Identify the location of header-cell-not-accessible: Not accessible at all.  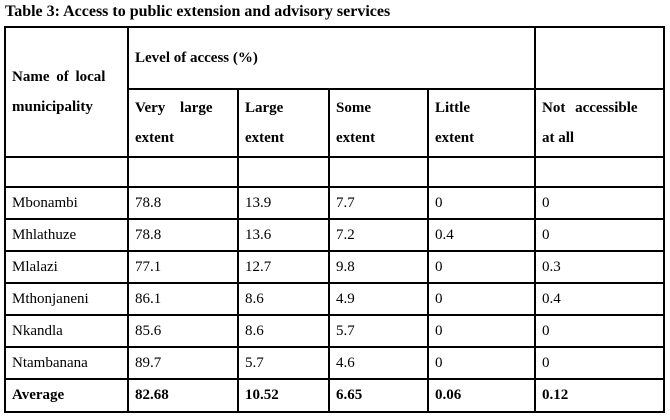
(599, 123).